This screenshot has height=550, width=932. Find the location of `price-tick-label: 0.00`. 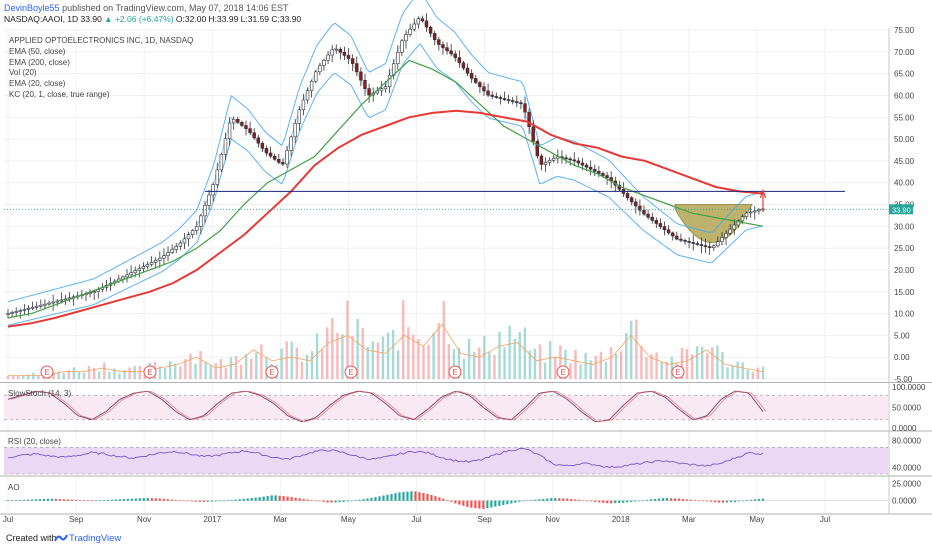

price-tick-label: 0.00 is located at coordinates (902, 357).